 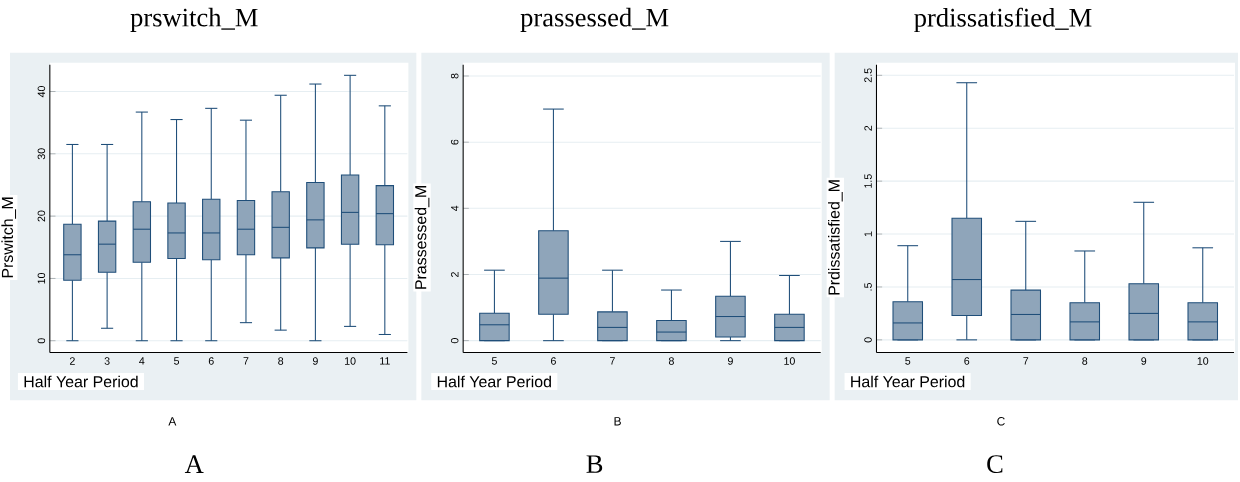 What do you see at coordinates (455, 208) in the screenshot?
I see `y-tick-label: 4` at bounding box center [455, 208].